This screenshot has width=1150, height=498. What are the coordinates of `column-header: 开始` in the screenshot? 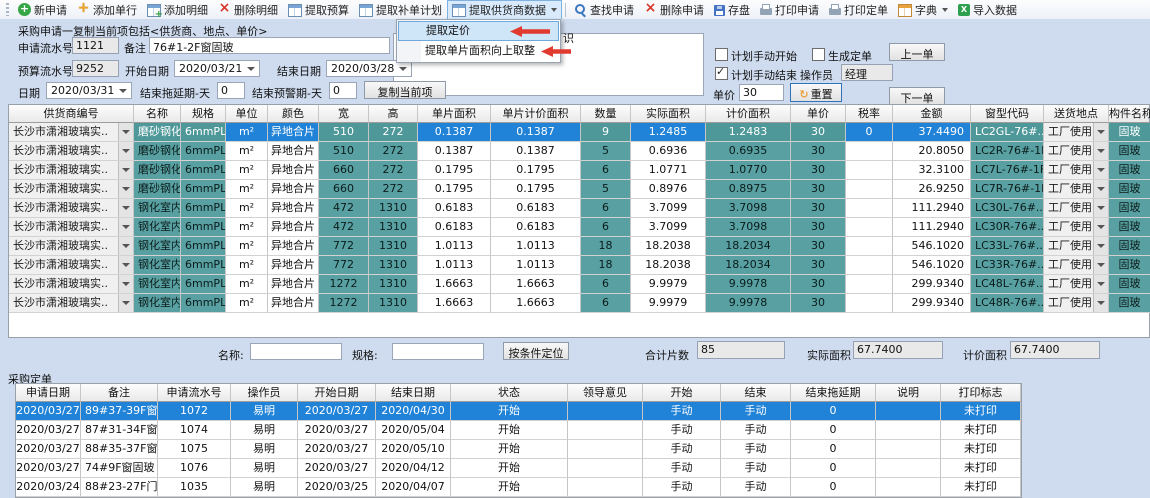 It's located at (682, 393).